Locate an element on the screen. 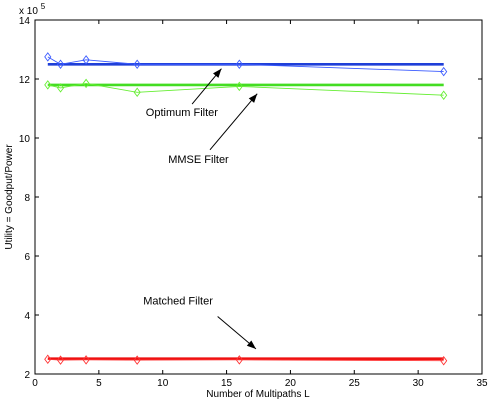 The image size is (491, 403). x-tick-label: 25 is located at coordinates (355, 383).